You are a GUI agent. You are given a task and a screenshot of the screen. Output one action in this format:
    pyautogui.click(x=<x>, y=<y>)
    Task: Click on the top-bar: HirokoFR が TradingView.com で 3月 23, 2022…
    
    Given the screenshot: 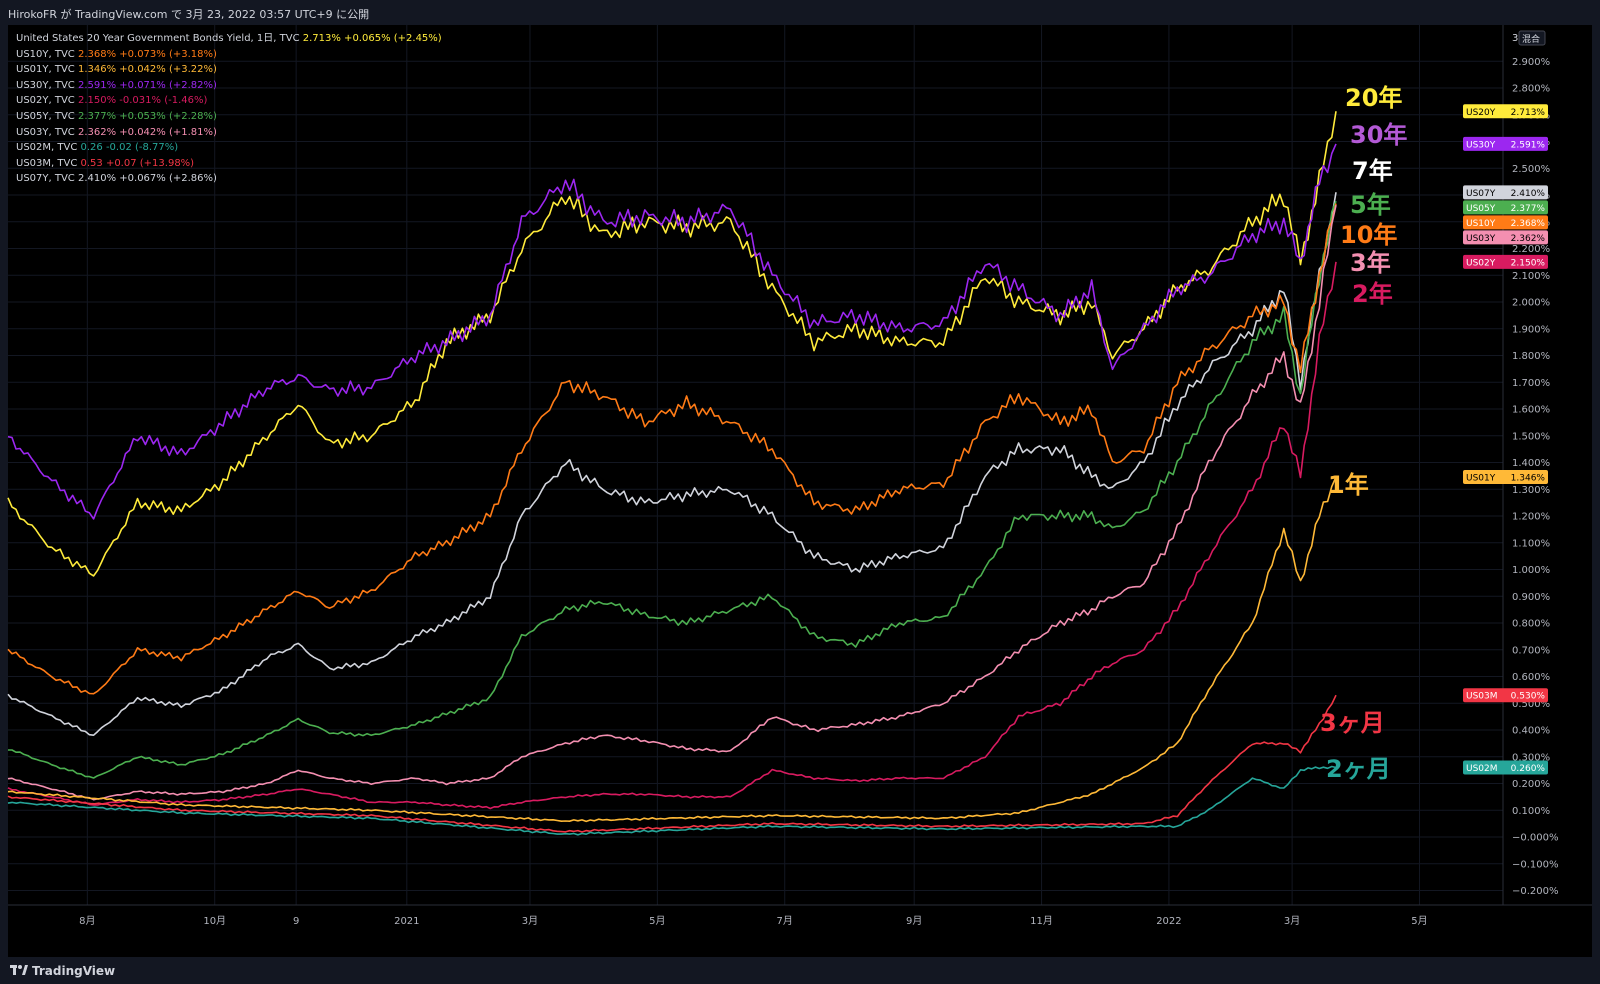 What is the action you would take?
    pyautogui.click(x=800, y=12)
    